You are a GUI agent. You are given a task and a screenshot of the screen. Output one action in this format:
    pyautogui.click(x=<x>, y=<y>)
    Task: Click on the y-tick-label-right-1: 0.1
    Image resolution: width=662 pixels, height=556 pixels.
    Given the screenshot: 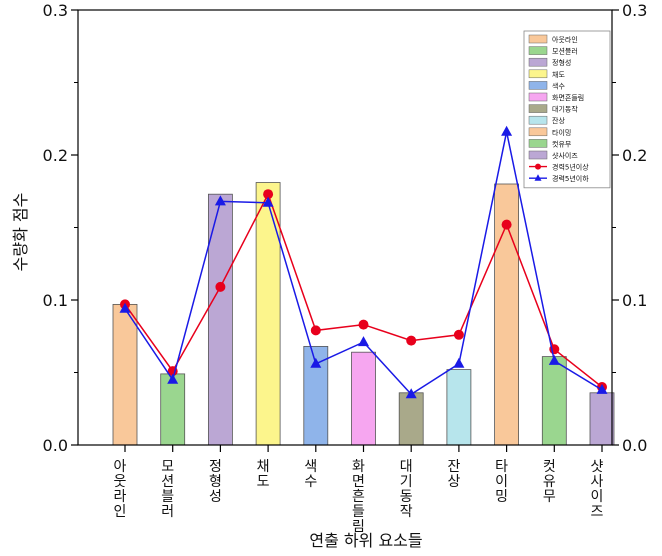 What is the action you would take?
    pyautogui.click(x=634, y=300)
    